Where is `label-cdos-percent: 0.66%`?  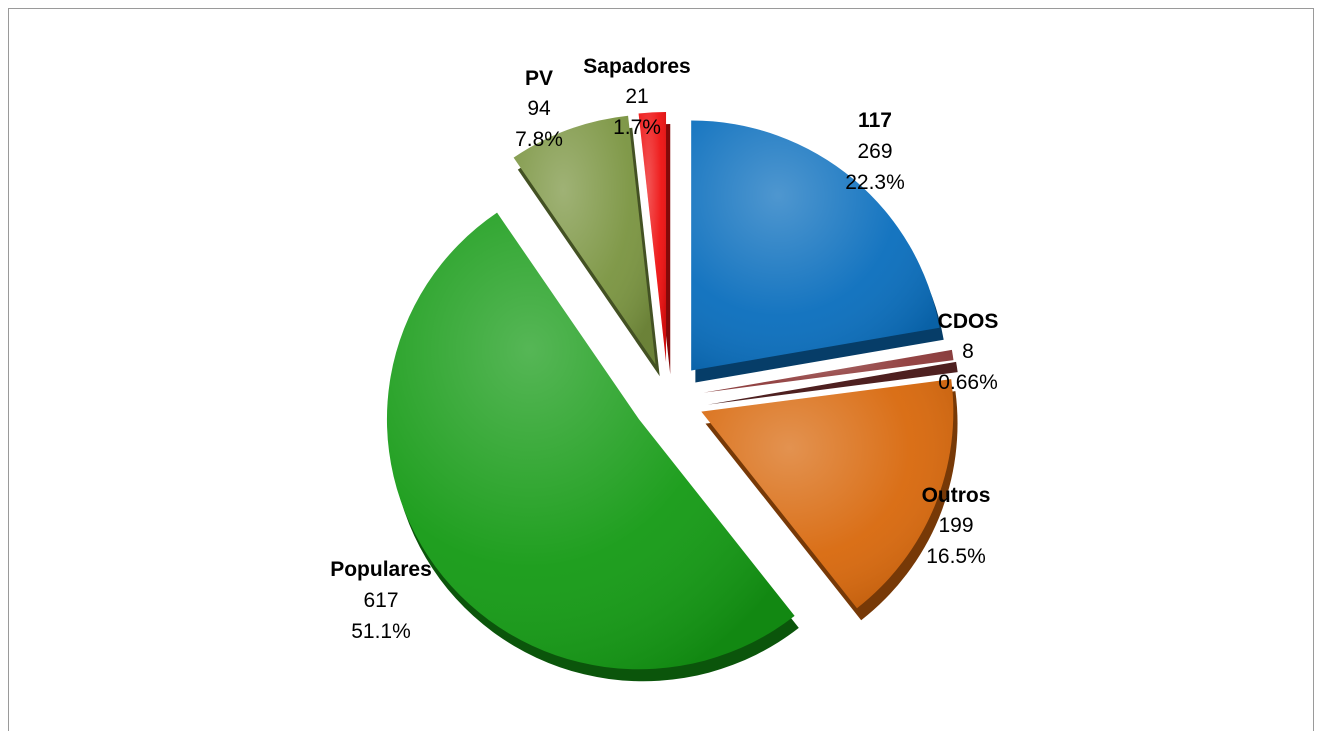
label-cdos-percent: 0.66% is located at coordinates (968, 382).